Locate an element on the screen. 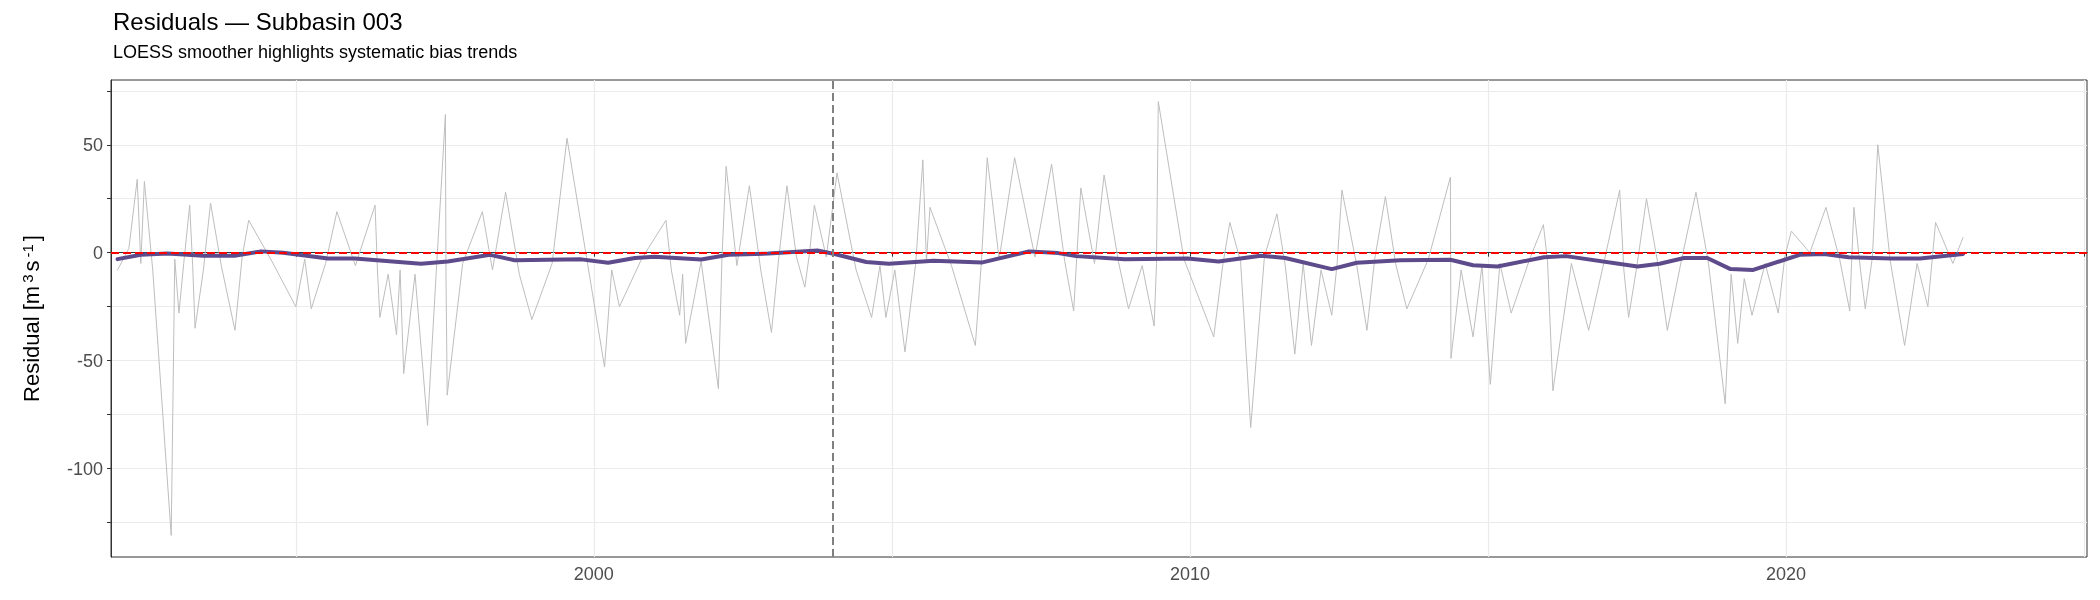 The image size is (2100, 600). y-tick-label: 50 is located at coordinates (92, 144).